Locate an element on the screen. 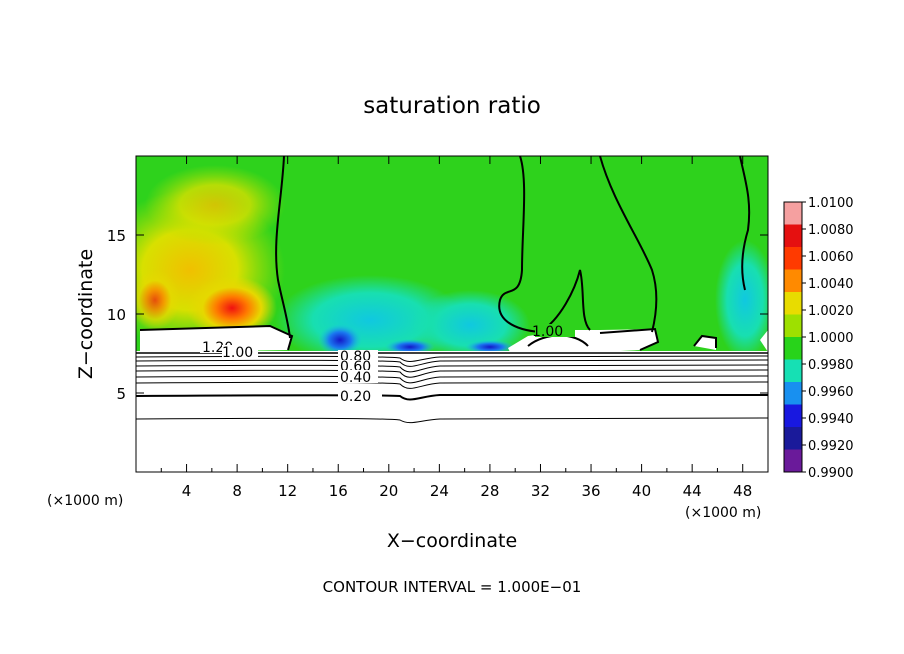  cloud-patch is located at coordinates (764, 341).